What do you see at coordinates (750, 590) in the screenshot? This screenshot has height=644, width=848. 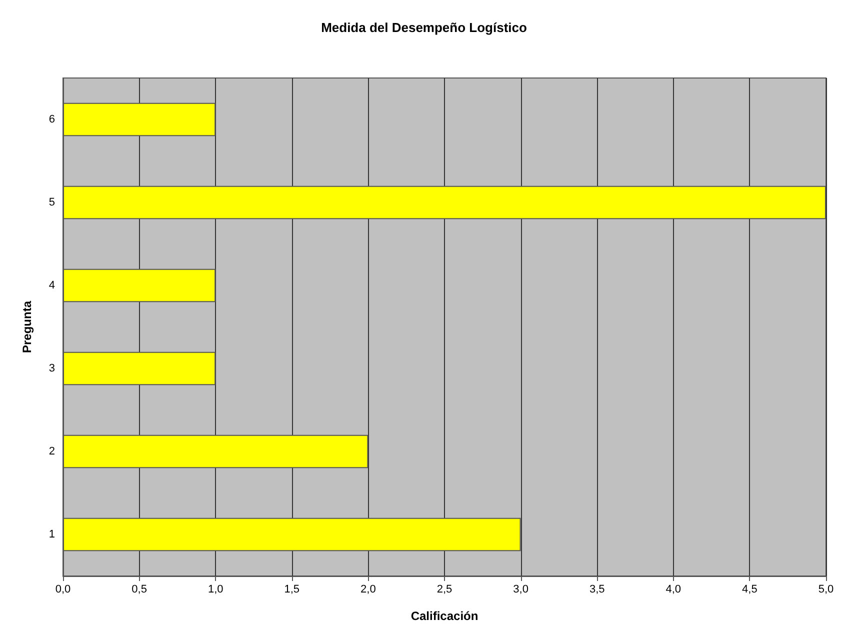 I see `x-tick-label: 4,5` at bounding box center [750, 590].